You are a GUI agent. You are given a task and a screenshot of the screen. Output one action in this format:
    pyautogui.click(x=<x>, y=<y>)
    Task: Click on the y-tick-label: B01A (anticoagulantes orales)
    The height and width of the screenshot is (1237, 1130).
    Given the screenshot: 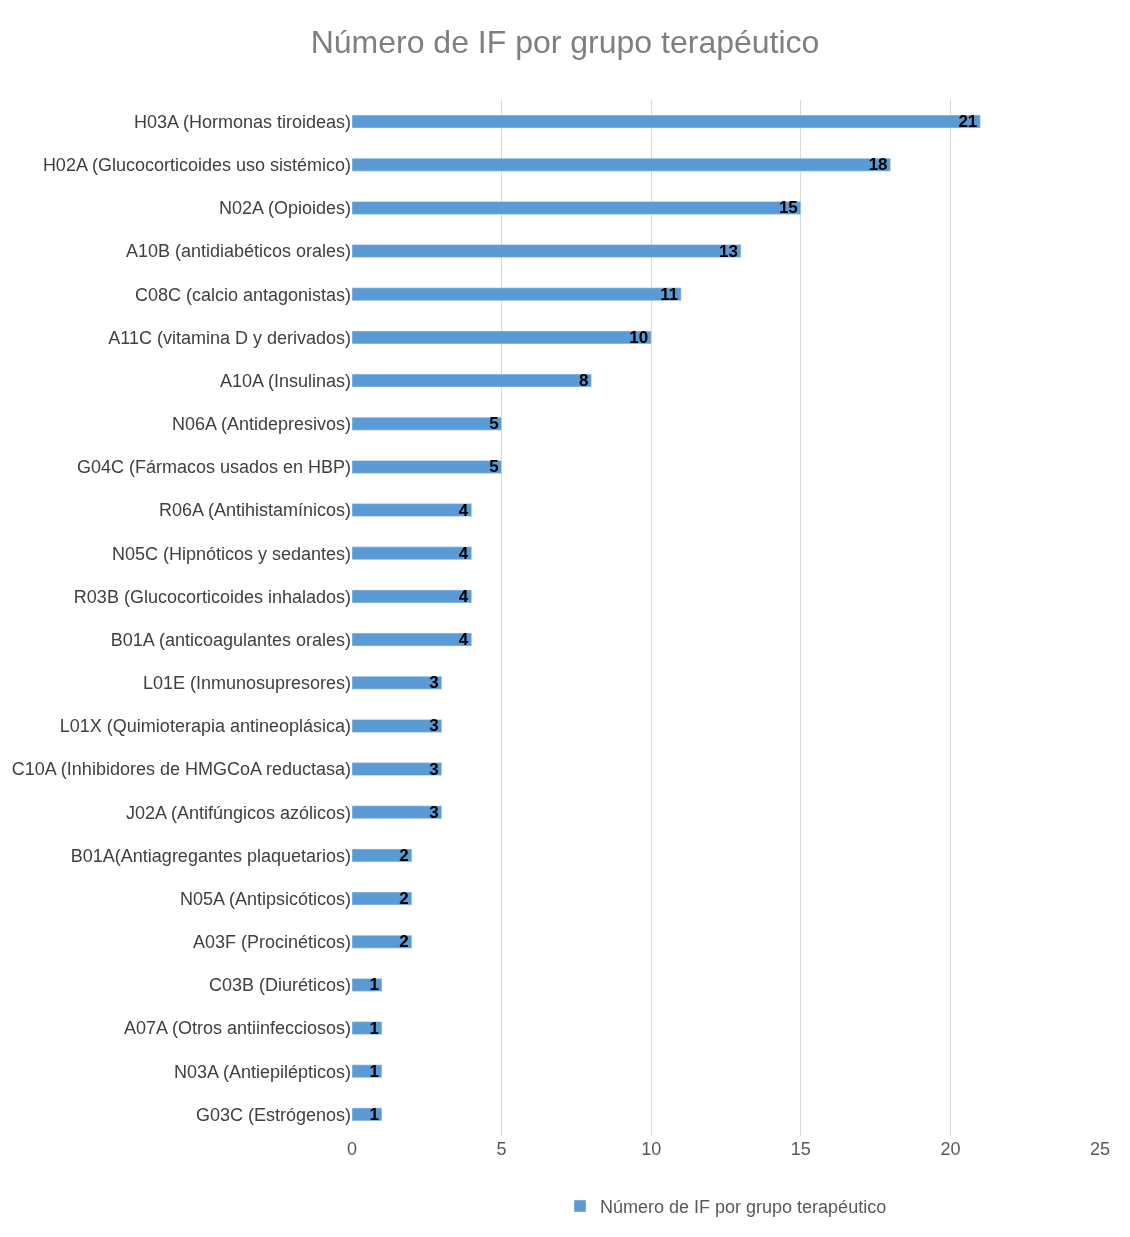 What is the action you would take?
    pyautogui.click(x=230, y=639)
    